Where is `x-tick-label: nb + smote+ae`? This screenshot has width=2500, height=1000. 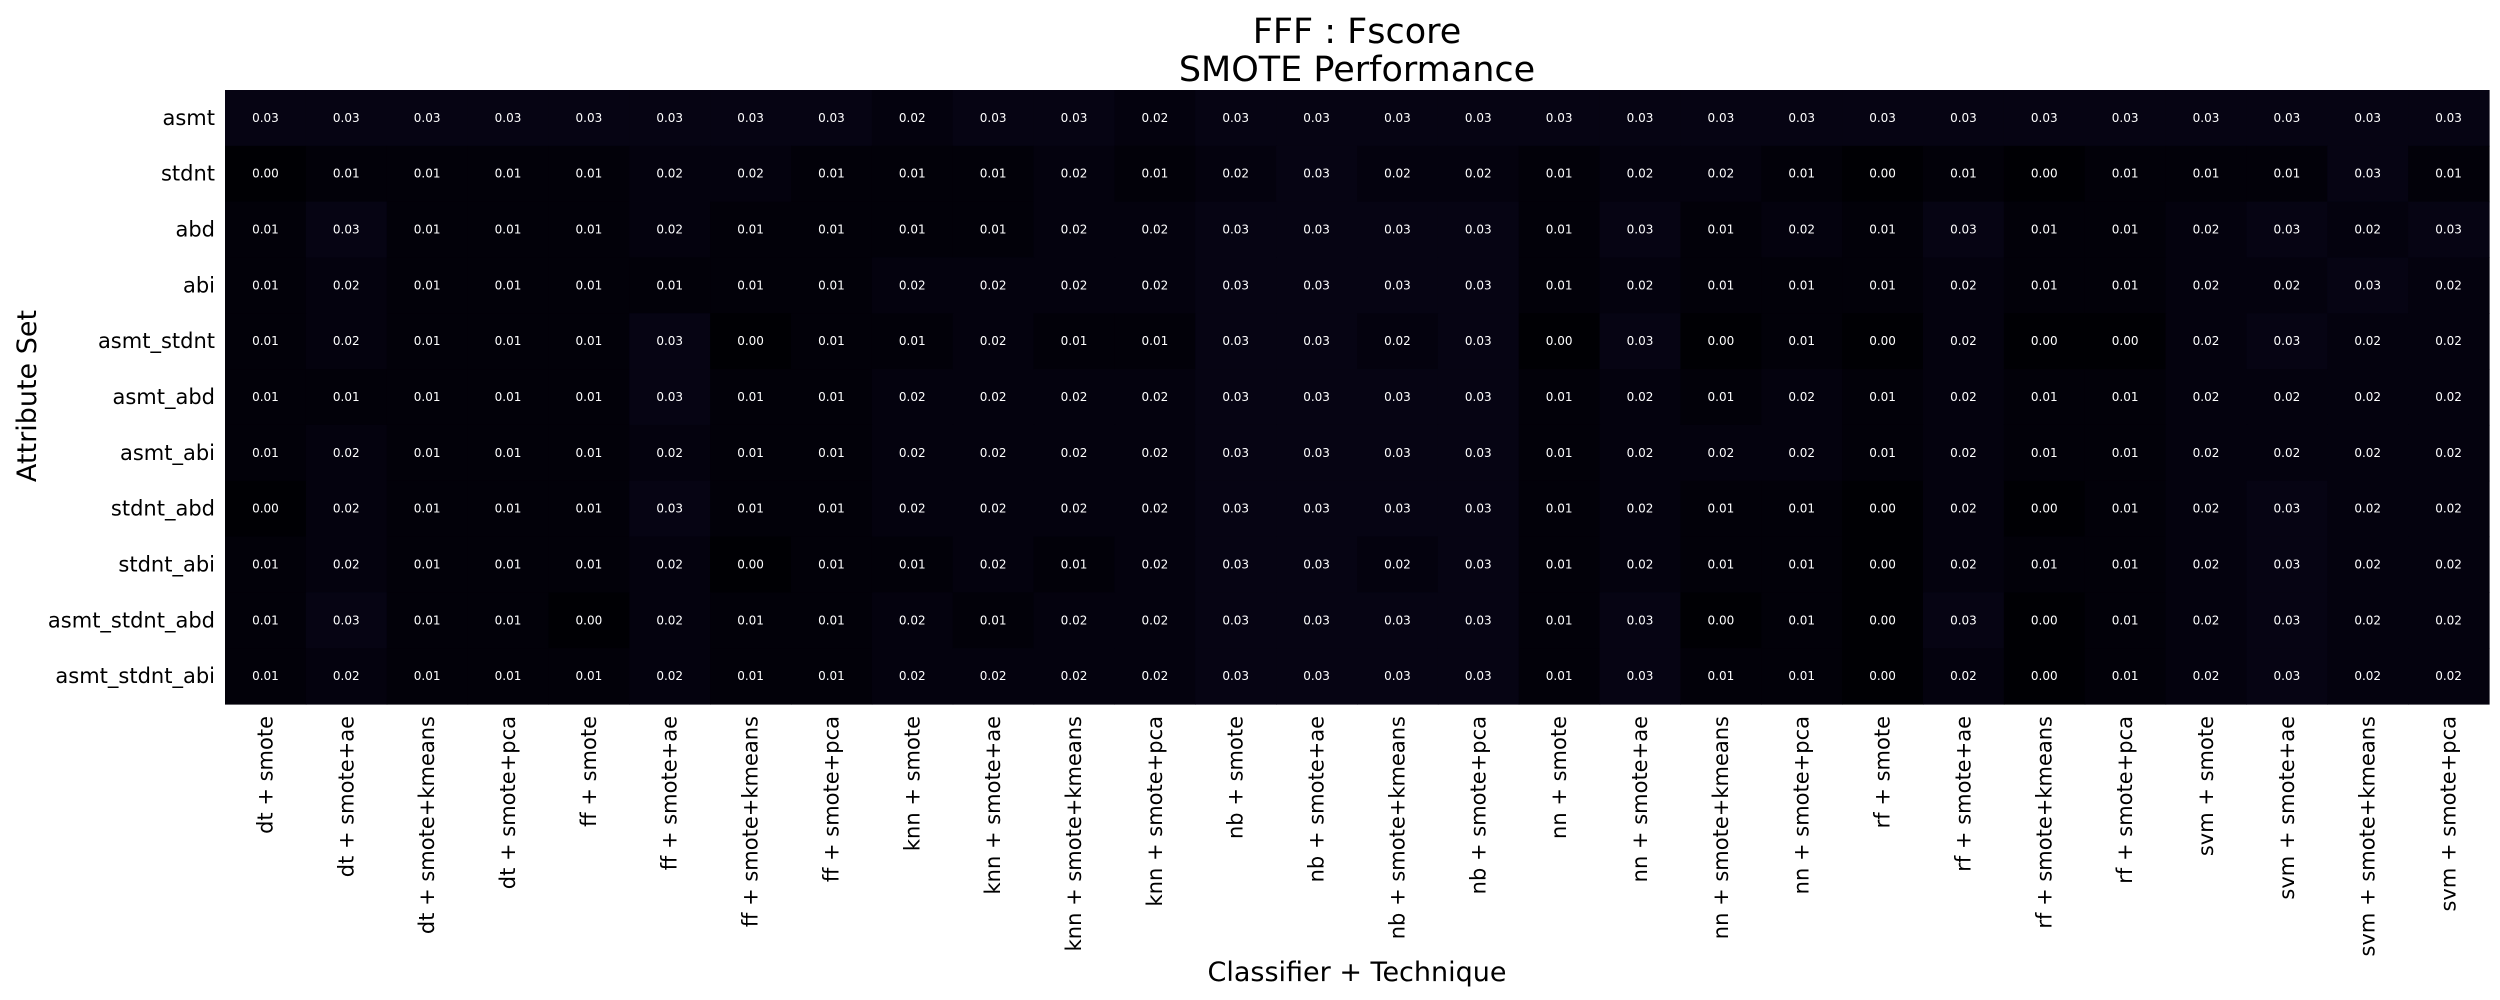 x-tick-label: nb + smote+ae is located at coordinates (1317, 799).